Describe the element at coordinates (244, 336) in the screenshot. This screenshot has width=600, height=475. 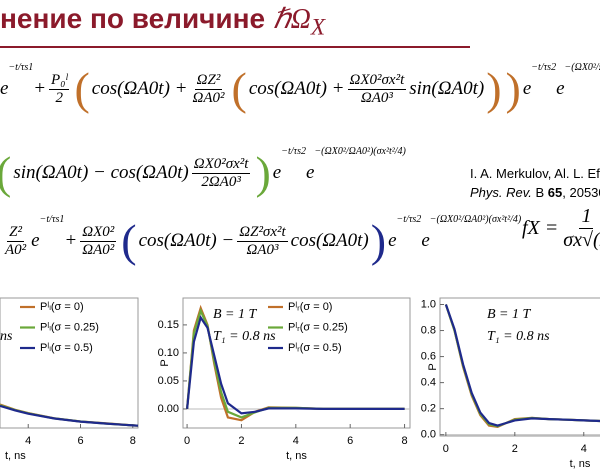
I see `annotation: T₁ = 0.8 ns` at that location.